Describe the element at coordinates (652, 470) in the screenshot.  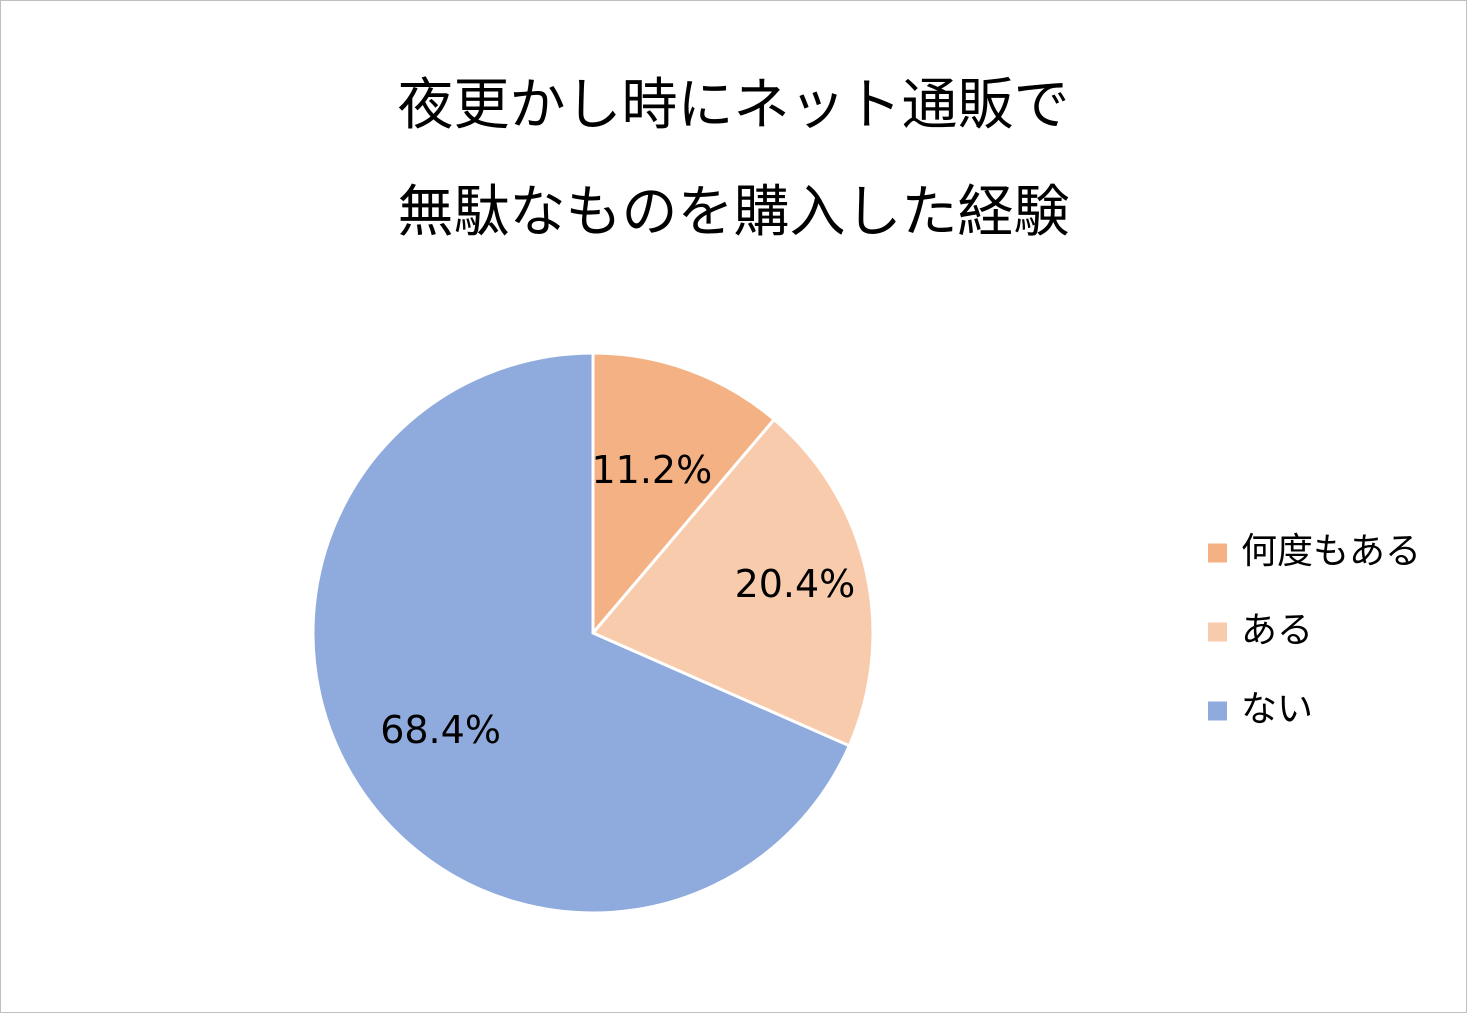
I see `data-label-0: 11.2%` at that location.